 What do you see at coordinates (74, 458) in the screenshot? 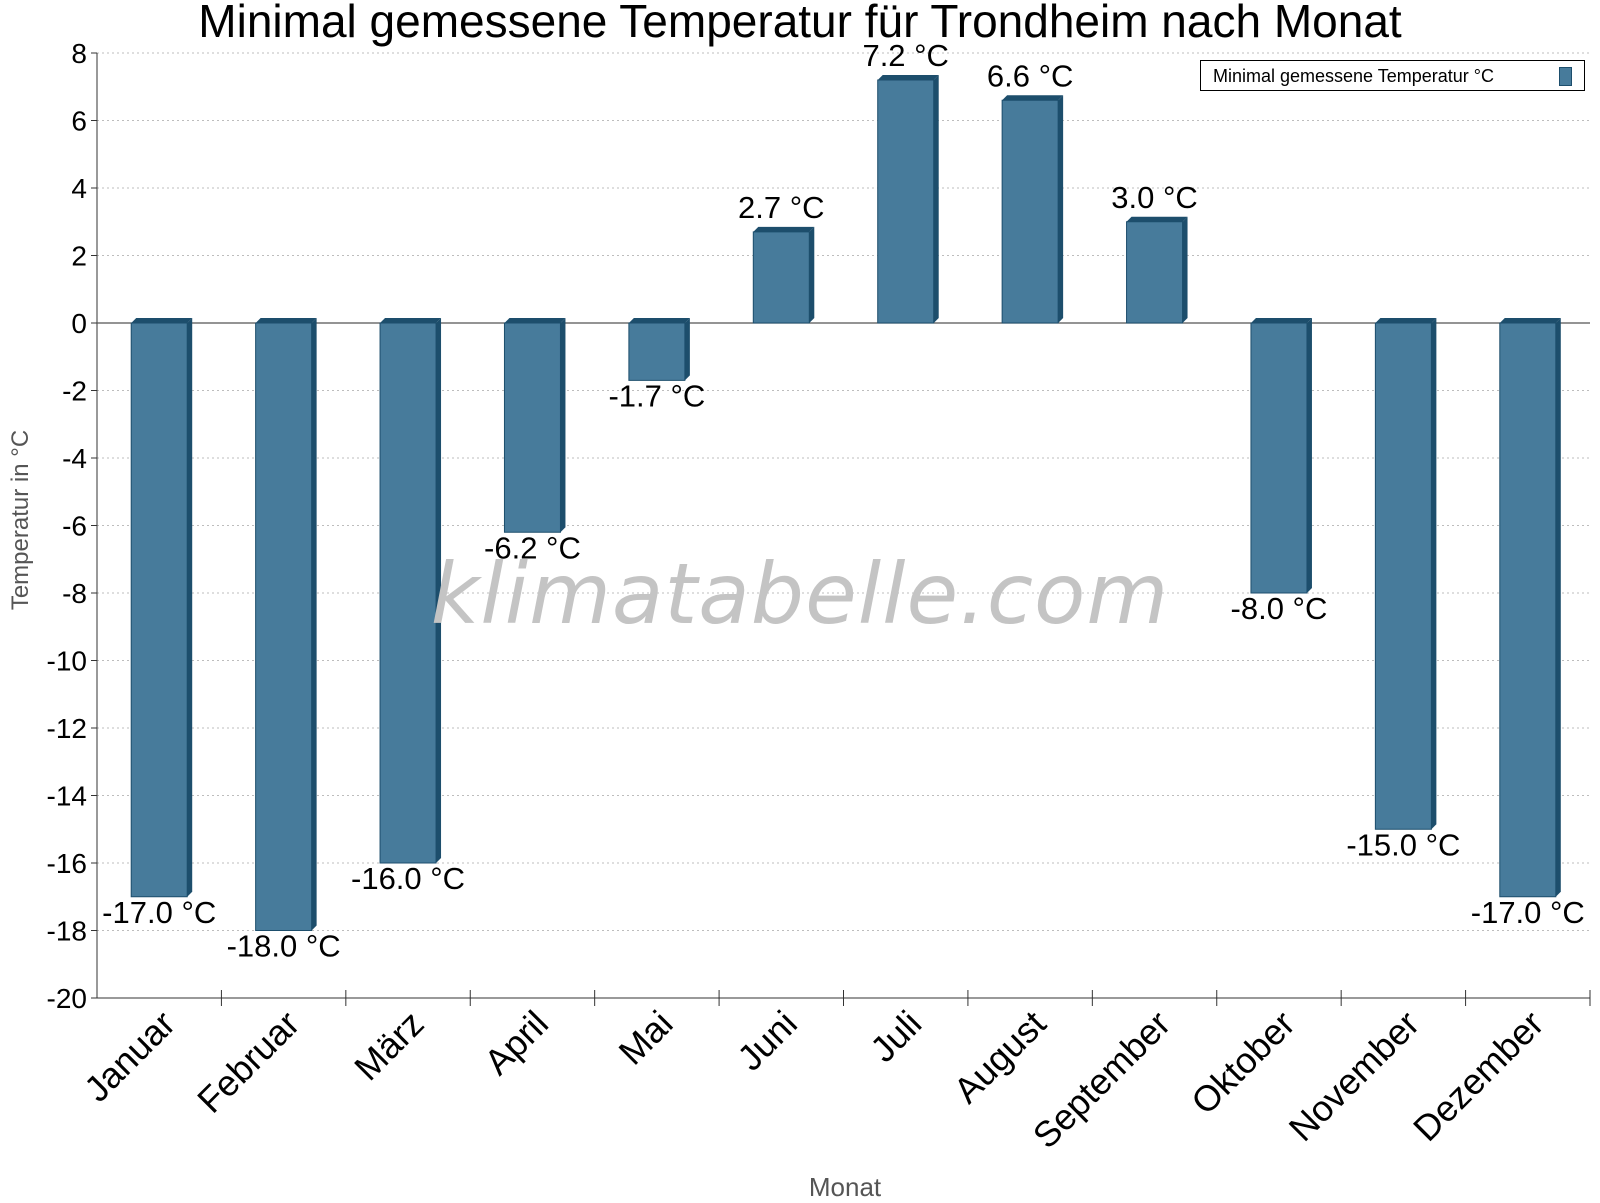
I see `y-tick-label: -4` at bounding box center [74, 458].